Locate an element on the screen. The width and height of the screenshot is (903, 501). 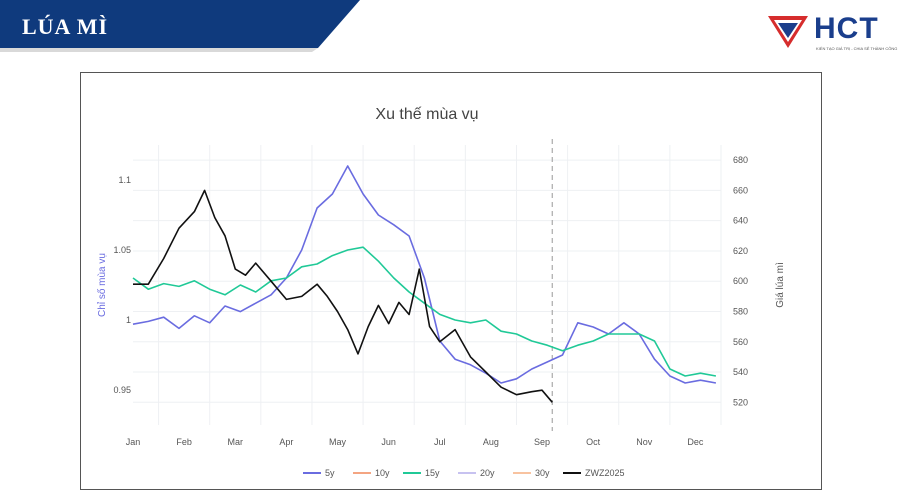
page-title: LÚA MÌ is located at coordinates (65, 26).